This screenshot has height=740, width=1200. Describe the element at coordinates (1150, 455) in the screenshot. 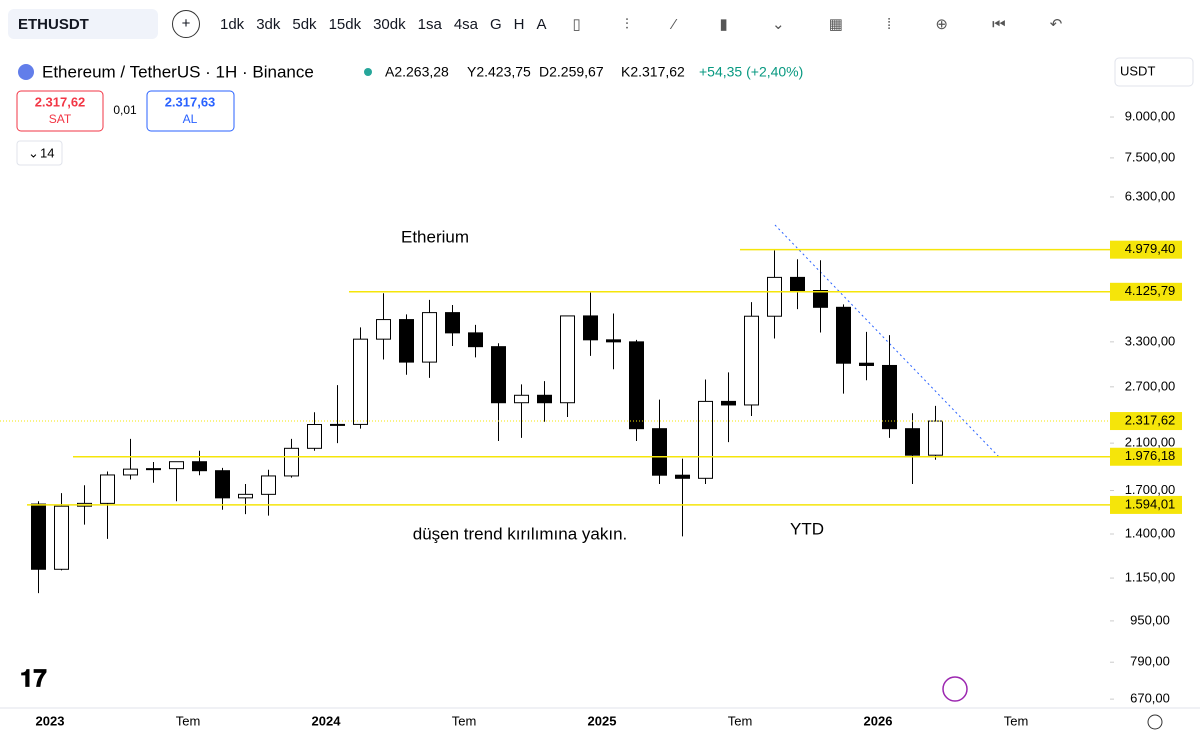

I see `level-label: 1.976,18` at that location.